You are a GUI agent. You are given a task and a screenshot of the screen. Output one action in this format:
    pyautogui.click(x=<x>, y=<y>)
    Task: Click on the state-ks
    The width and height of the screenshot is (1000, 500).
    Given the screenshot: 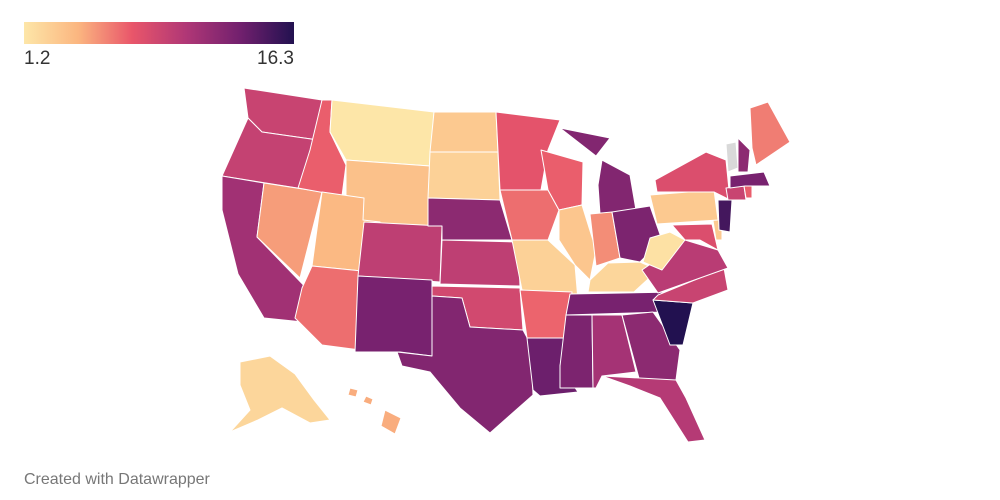 What is the action you would take?
    pyautogui.click(x=480, y=263)
    